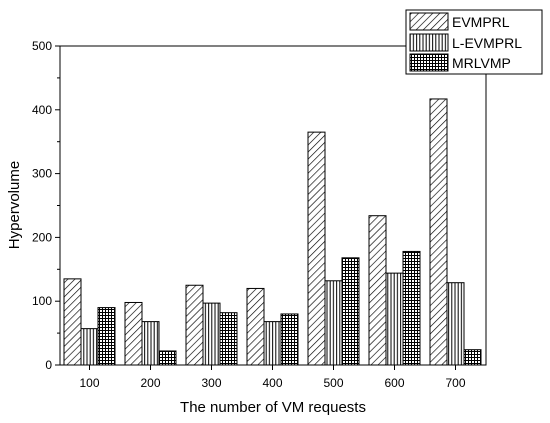 This screenshot has height=423, width=550. What do you see at coordinates (46, 205) in the screenshot?
I see `y-axis-ticks: 0 100 200 300 400 500` at bounding box center [46, 205].